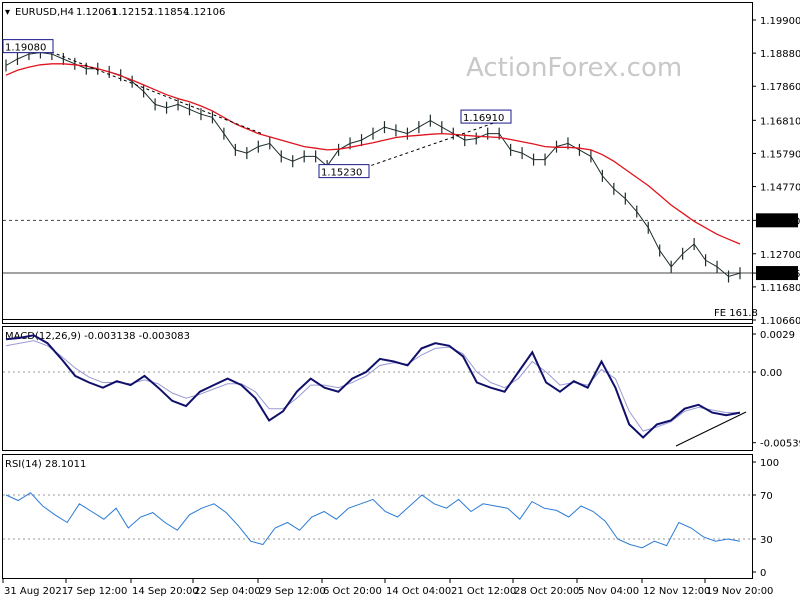  What do you see at coordinates (96, 12) in the screenshot?
I see `ohlc-open: 1.12061` at bounding box center [96, 12].